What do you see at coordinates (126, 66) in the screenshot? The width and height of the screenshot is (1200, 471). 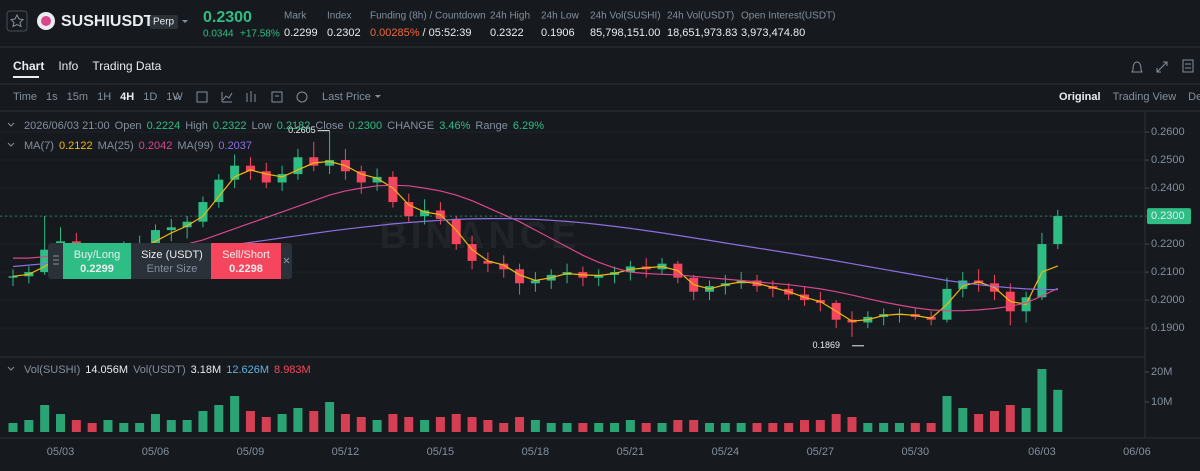 I see `tab: Trading Data` at bounding box center [126, 66].